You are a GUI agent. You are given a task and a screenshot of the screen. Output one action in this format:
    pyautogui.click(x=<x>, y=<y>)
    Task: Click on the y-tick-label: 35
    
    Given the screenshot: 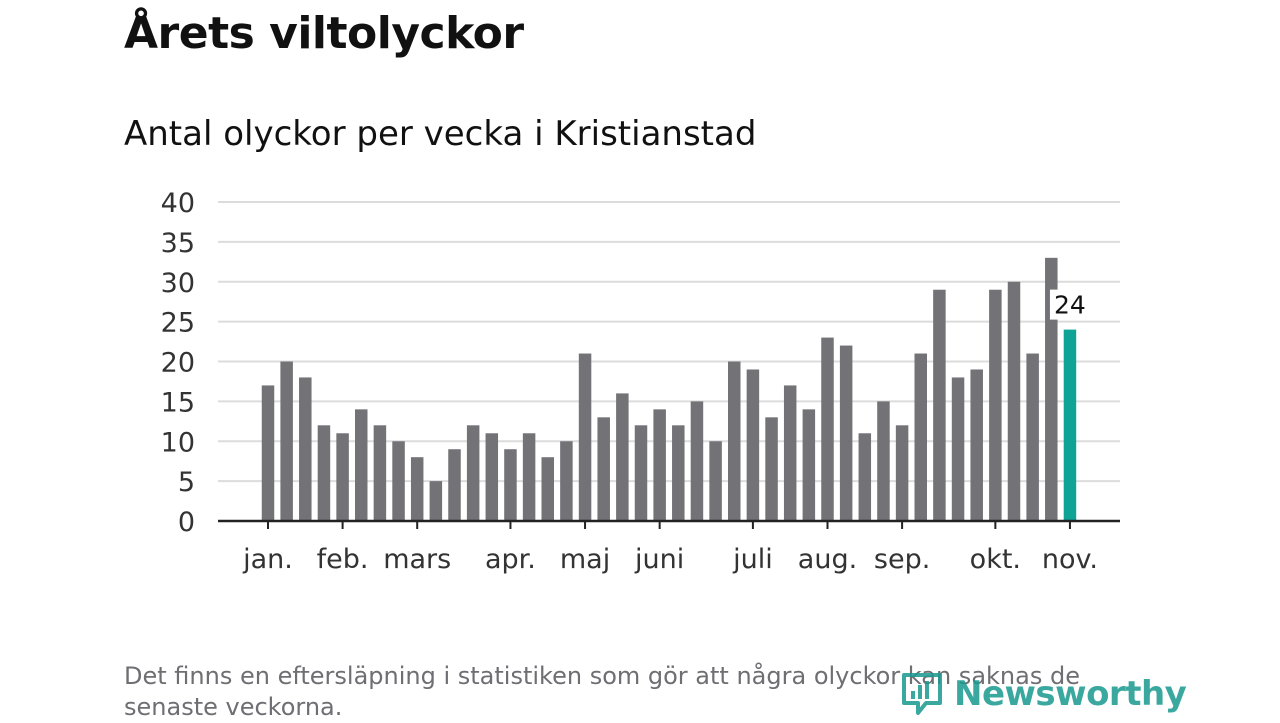 What is the action you would take?
    pyautogui.click(x=178, y=243)
    